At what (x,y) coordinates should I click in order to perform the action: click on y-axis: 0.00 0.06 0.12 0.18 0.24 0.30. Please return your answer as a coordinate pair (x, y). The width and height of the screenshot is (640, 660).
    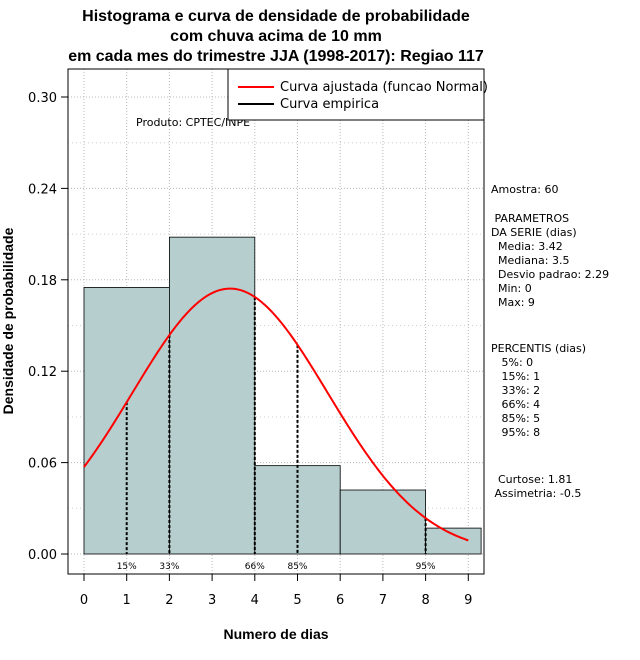
    Looking at the image, I should click on (48, 327).